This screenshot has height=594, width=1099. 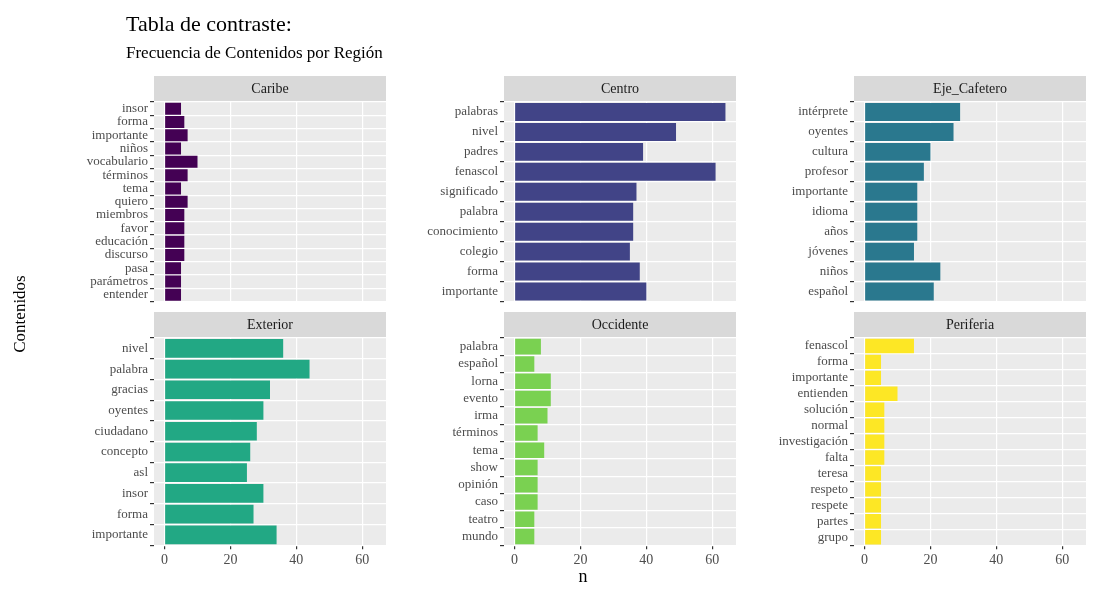 What do you see at coordinates (836, 231) in the screenshot?
I see `y-tick-label: años` at bounding box center [836, 231].